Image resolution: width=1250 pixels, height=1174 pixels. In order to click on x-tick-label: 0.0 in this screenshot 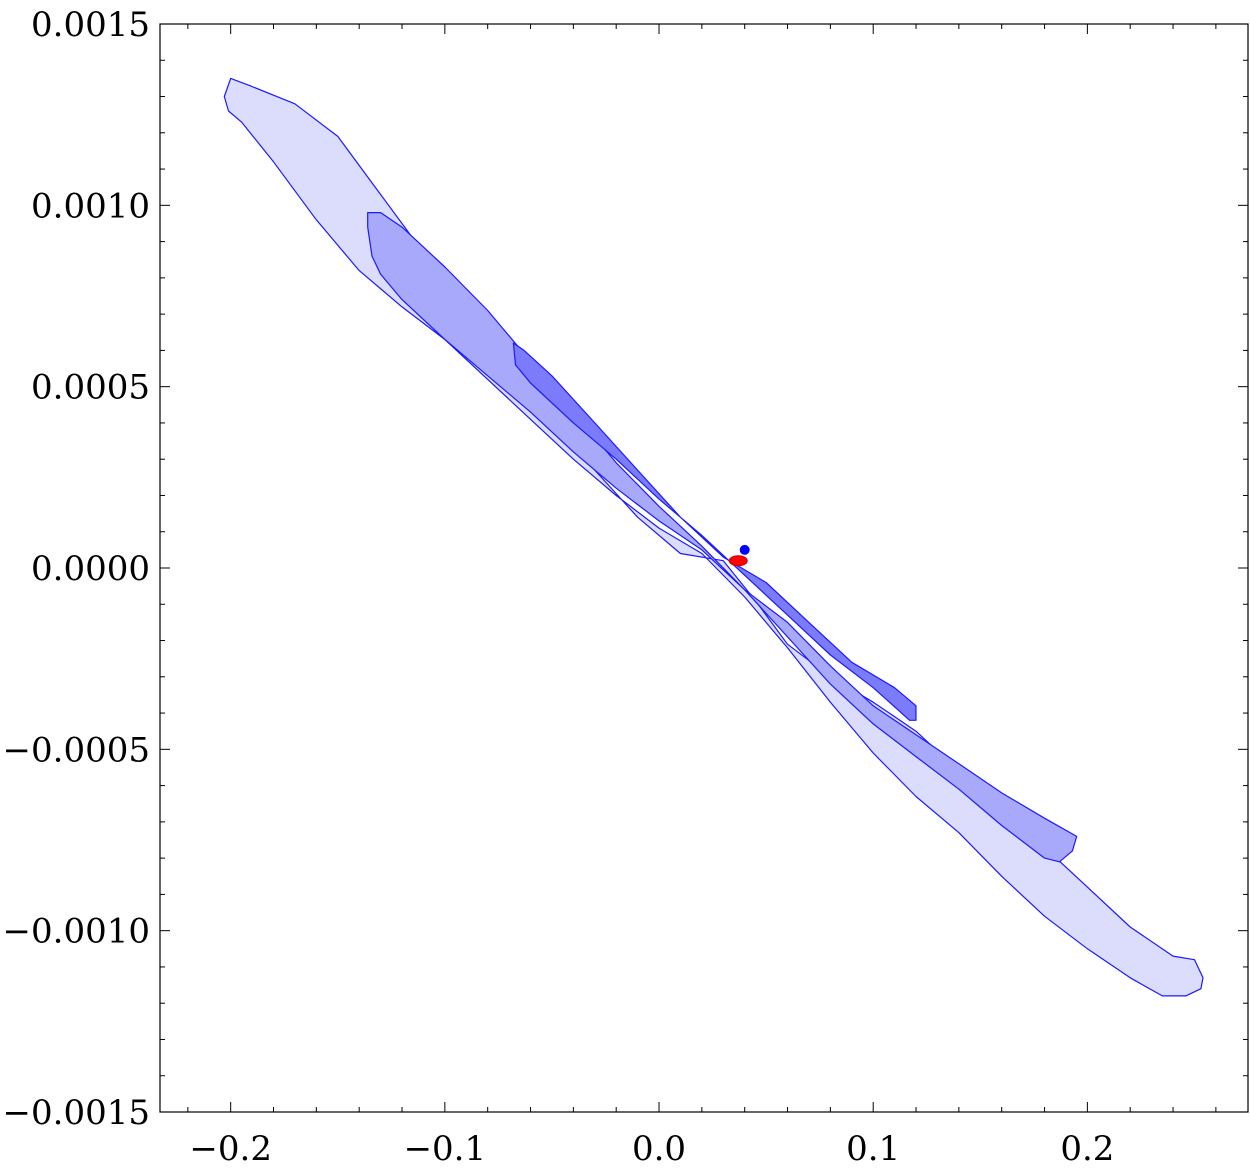, I will do `click(659, 1149)`.